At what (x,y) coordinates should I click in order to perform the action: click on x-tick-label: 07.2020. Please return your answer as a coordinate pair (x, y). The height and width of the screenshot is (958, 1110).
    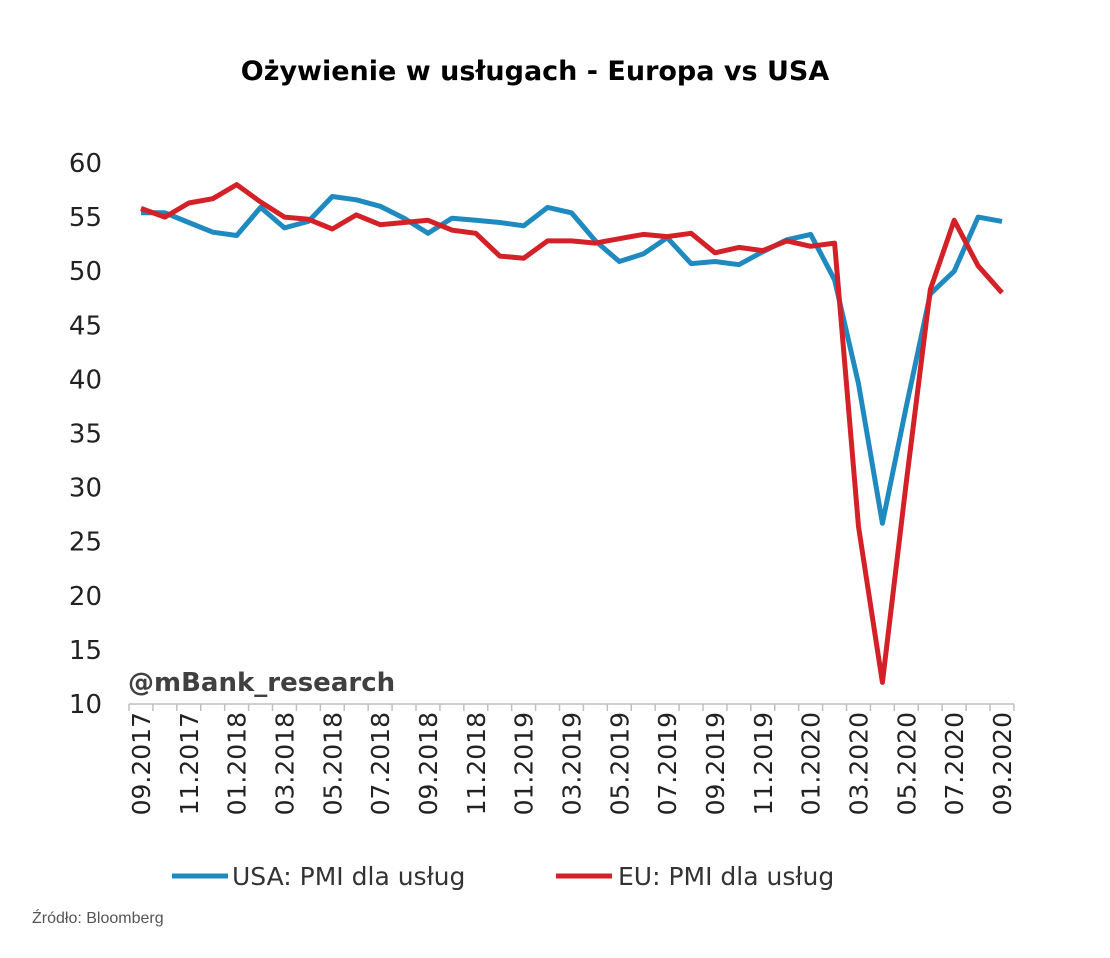
    Looking at the image, I should click on (954, 763).